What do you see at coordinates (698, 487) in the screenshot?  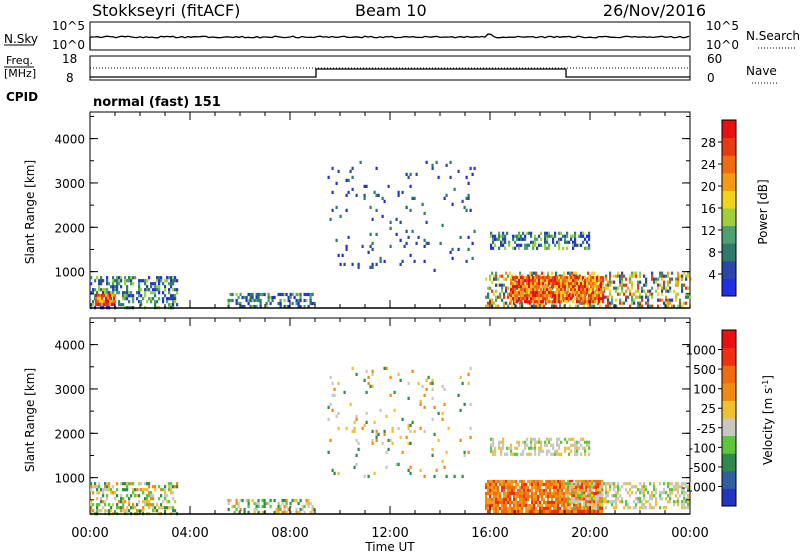 I see `colorbar-tick-label: -1000` at bounding box center [698, 487].